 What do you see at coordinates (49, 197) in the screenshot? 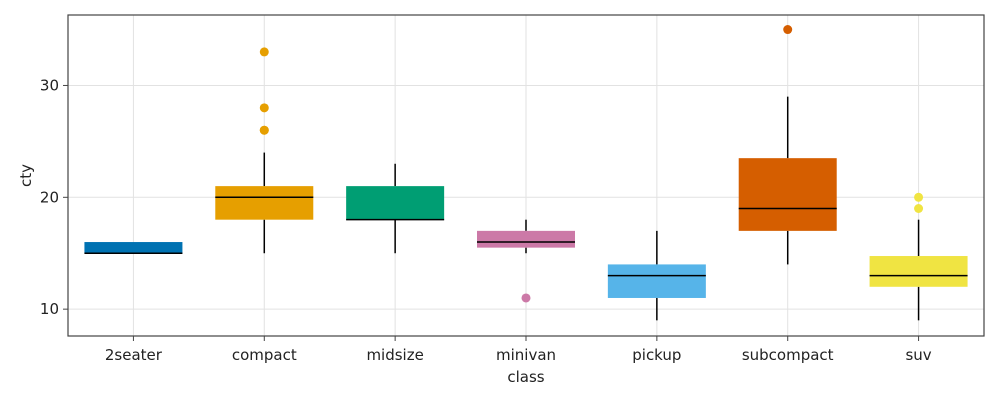
I see `y-tick-label: 20` at bounding box center [49, 197].